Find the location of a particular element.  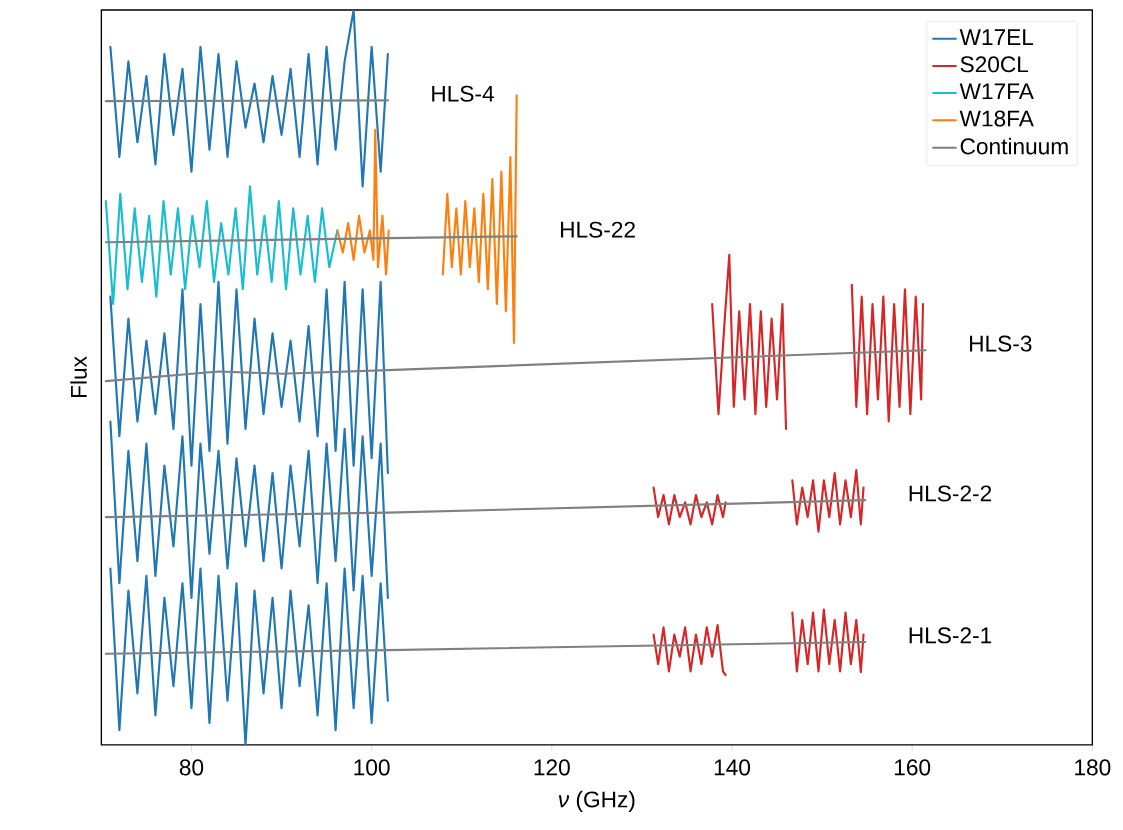

x-axis-title: ν (GHz) is located at coordinates (596, 801).